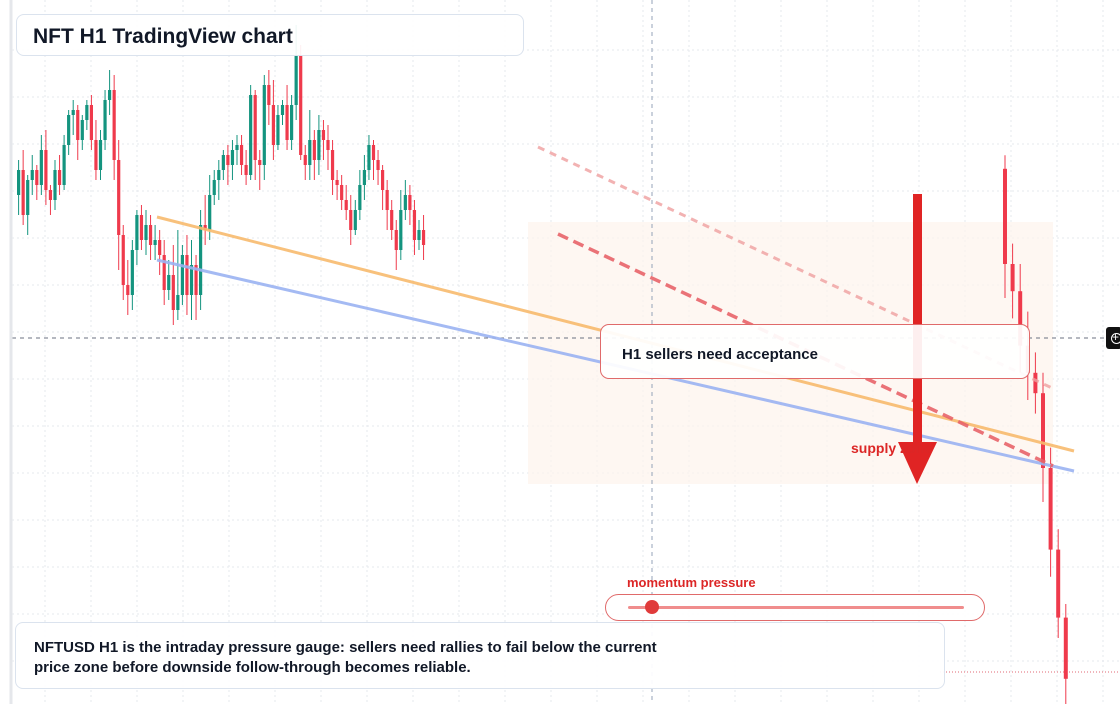  I want to click on momentum-gauge, so click(795, 607).